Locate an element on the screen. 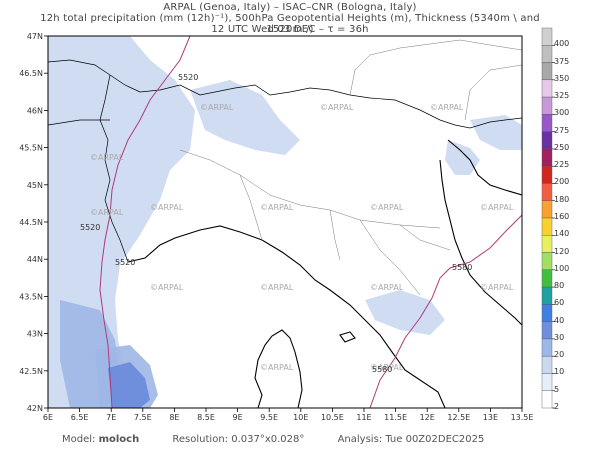  resolution-label: Resolution: 0.037°x0.028° is located at coordinates (238, 439).